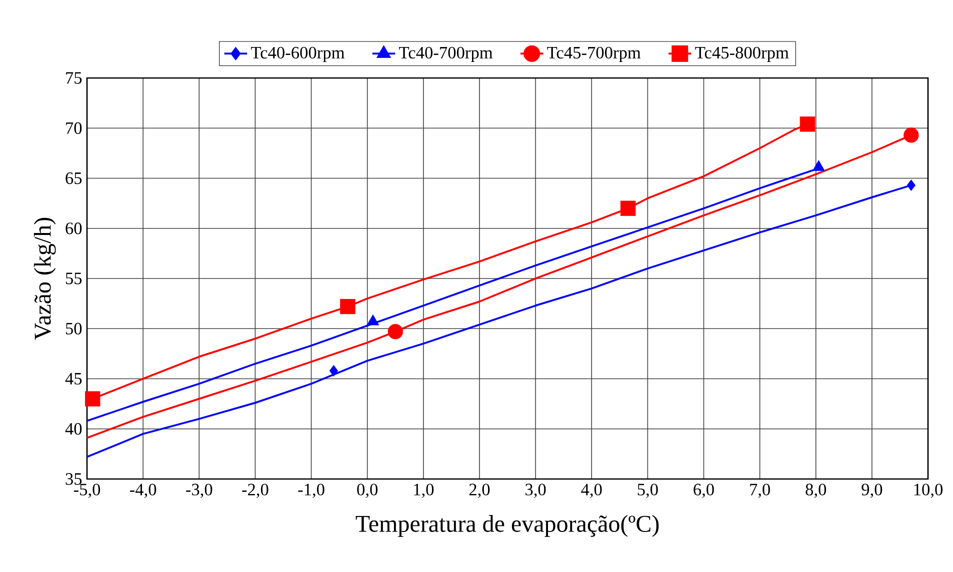 This screenshot has height=572, width=953. I want to click on legend-label: Tc45-800rpm, so click(742, 54).